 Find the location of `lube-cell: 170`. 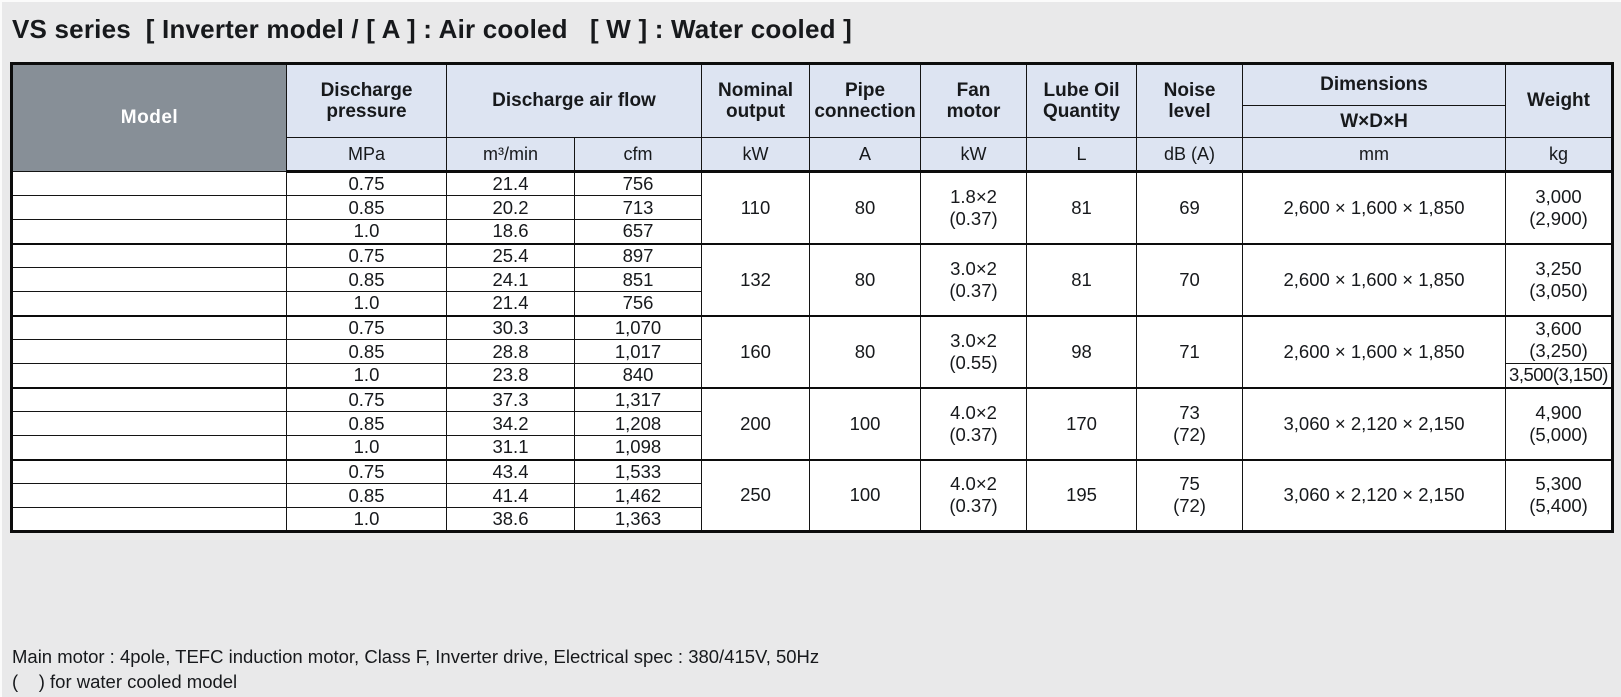

lube-cell: 170 is located at coordinates (1082, 423).